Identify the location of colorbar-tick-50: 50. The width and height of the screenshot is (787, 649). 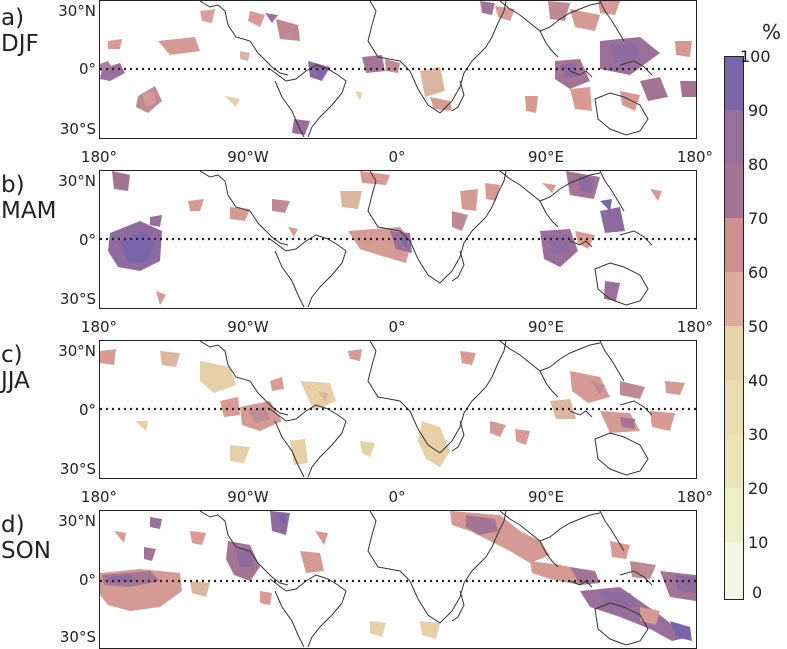
(758, 326).